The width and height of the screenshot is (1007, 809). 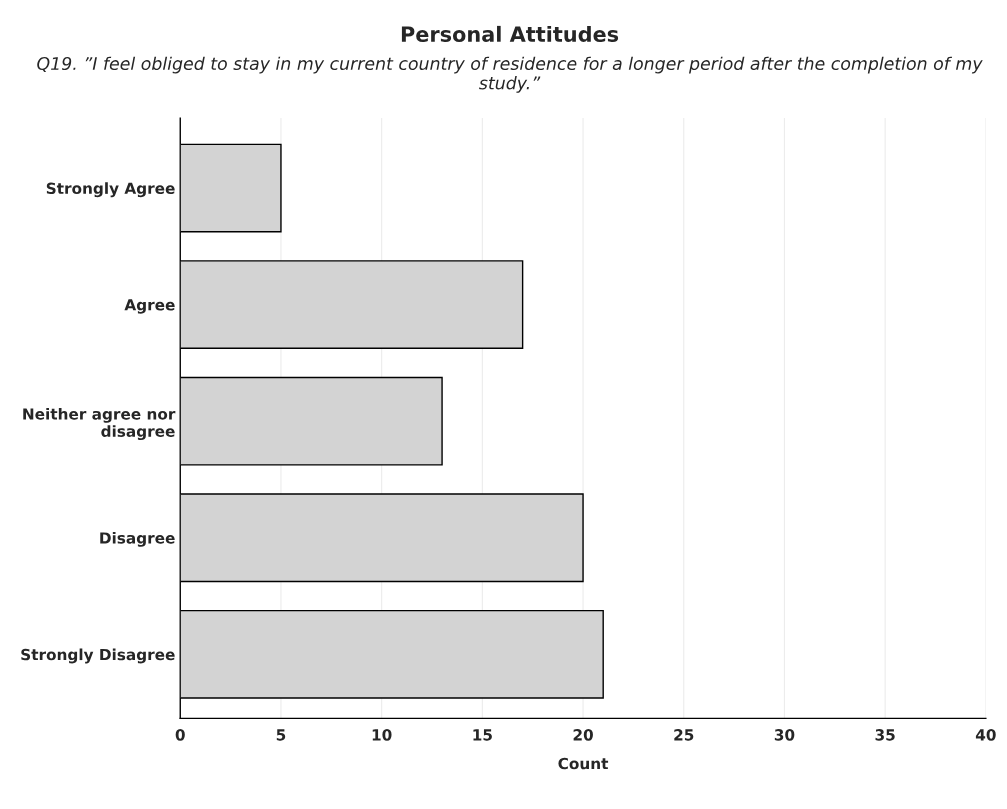 I want to click on x-tick-label: 5, so click(x=281, y=735).